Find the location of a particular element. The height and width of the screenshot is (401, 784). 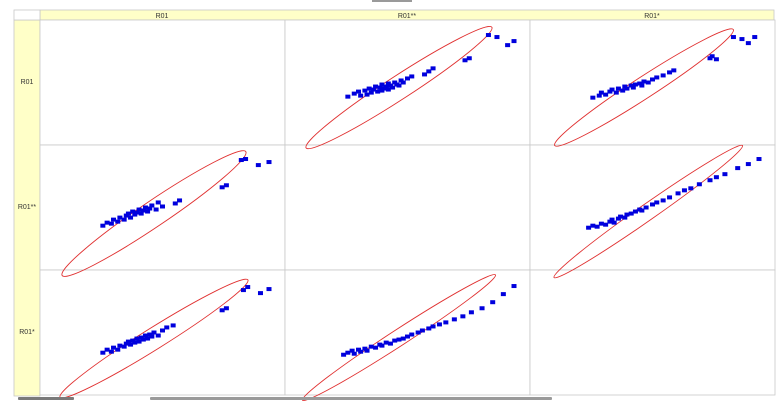

corner-cell is located at coordinates (27, 15).